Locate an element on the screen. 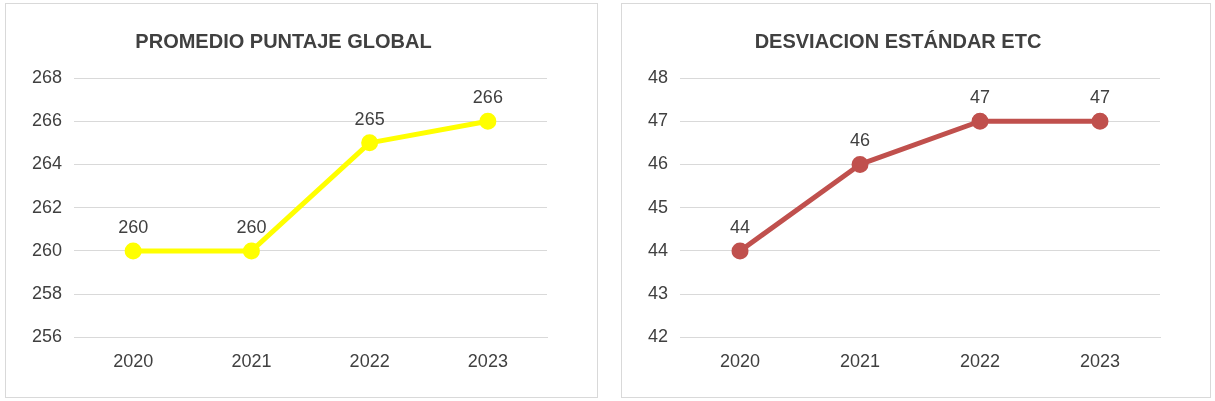 The width and height of the screenshot is (1215, 401). y-tick-label: 48 is located at coordinates (658, 76).